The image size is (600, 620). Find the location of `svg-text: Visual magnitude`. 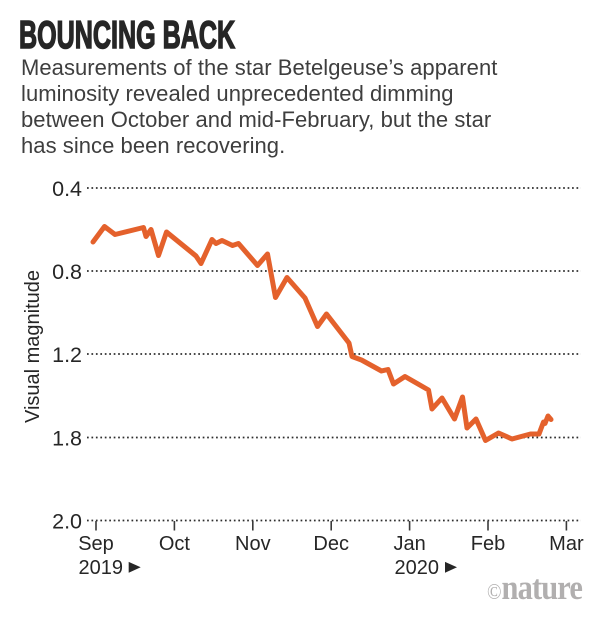

svg-text: Visual magnitude is located at coordinates (33, 346).